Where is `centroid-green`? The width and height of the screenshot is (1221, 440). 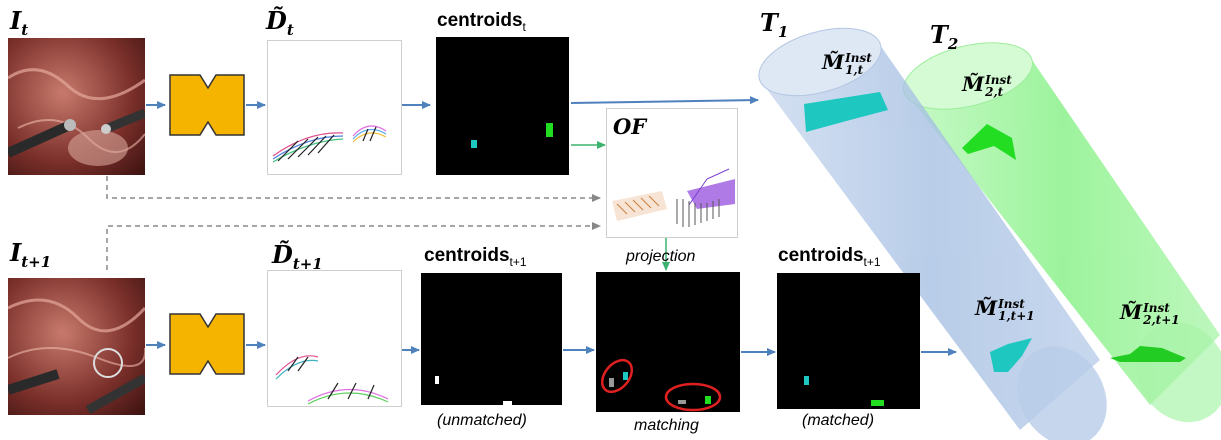 centroid-green is located at coordinates (549, 130).